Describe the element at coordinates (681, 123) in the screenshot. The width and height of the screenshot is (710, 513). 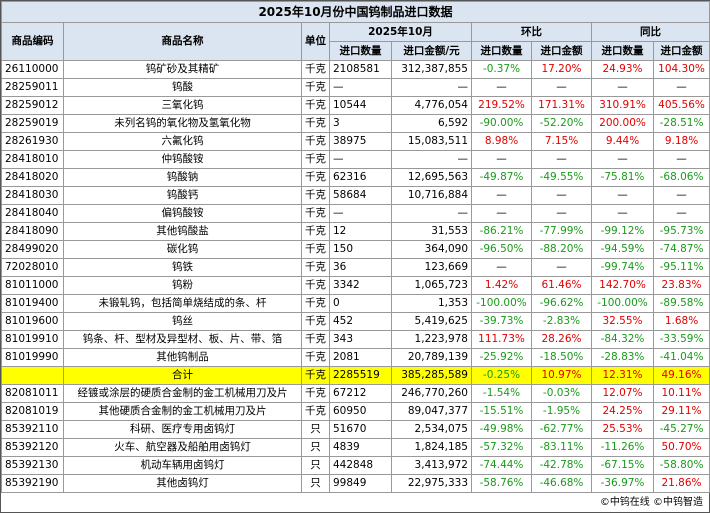
I see `table-cell: -28.51%` at that location.